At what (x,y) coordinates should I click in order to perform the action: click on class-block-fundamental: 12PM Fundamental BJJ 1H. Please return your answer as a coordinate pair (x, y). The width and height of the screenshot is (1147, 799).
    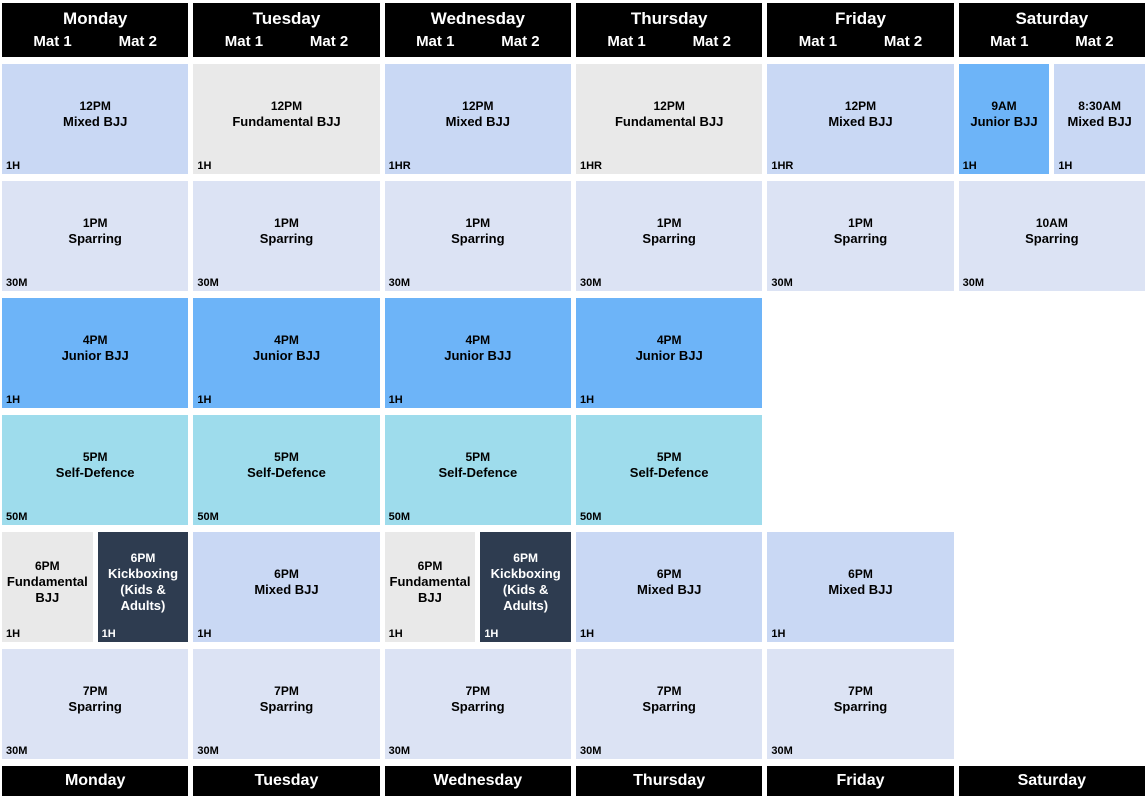
    Looking at the image, I should click on (286, 119).